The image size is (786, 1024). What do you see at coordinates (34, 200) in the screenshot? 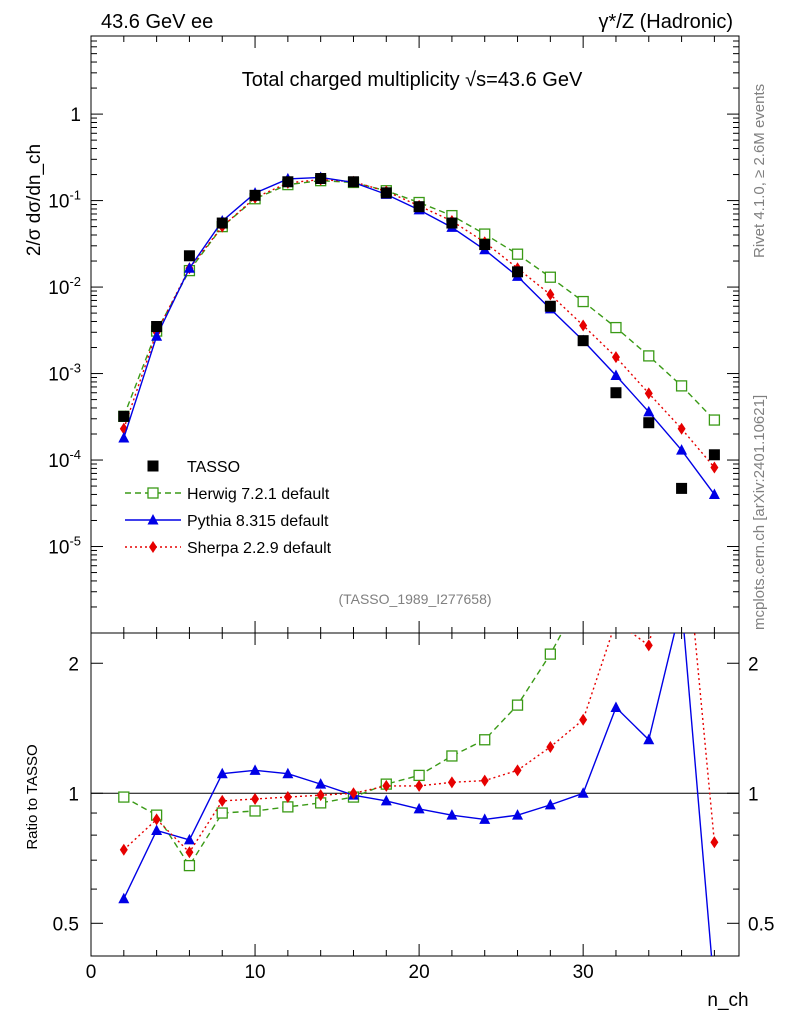
I see `main-y-axis-label: 2/σ dσ/dn_ch` at bounding box center [34, 200].